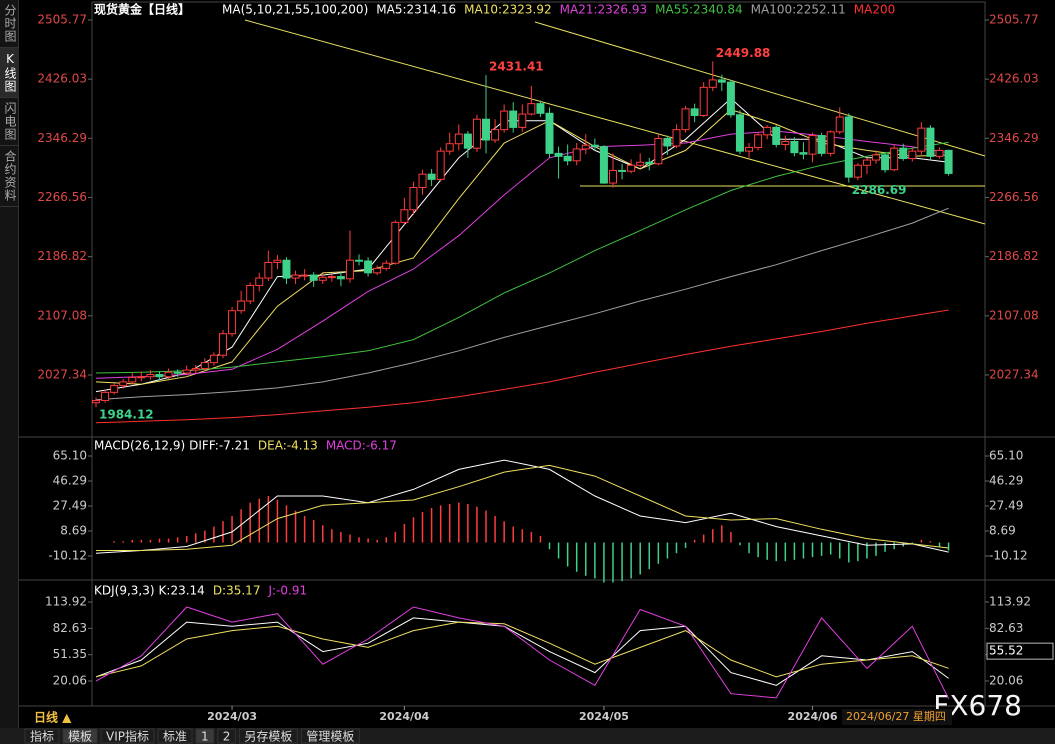 This screenshot has height=744, width=1055. What do you see at coordinates (1014, 256) in the screenshot?
I see `y-tick-label: 2186.82` at bounding box center [1014, 256].